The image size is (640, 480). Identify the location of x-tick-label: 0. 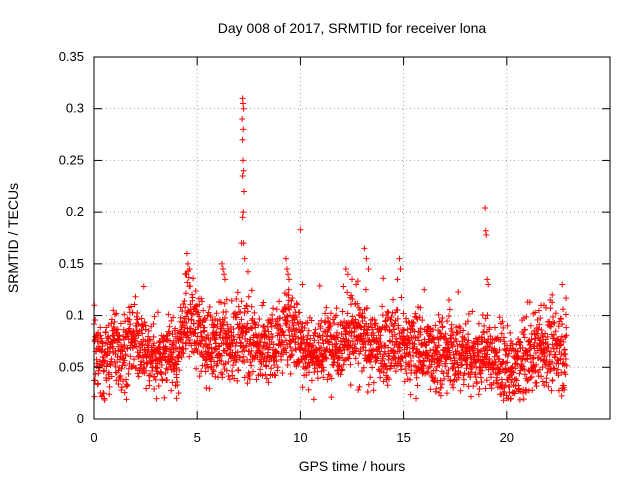
(93, 437).